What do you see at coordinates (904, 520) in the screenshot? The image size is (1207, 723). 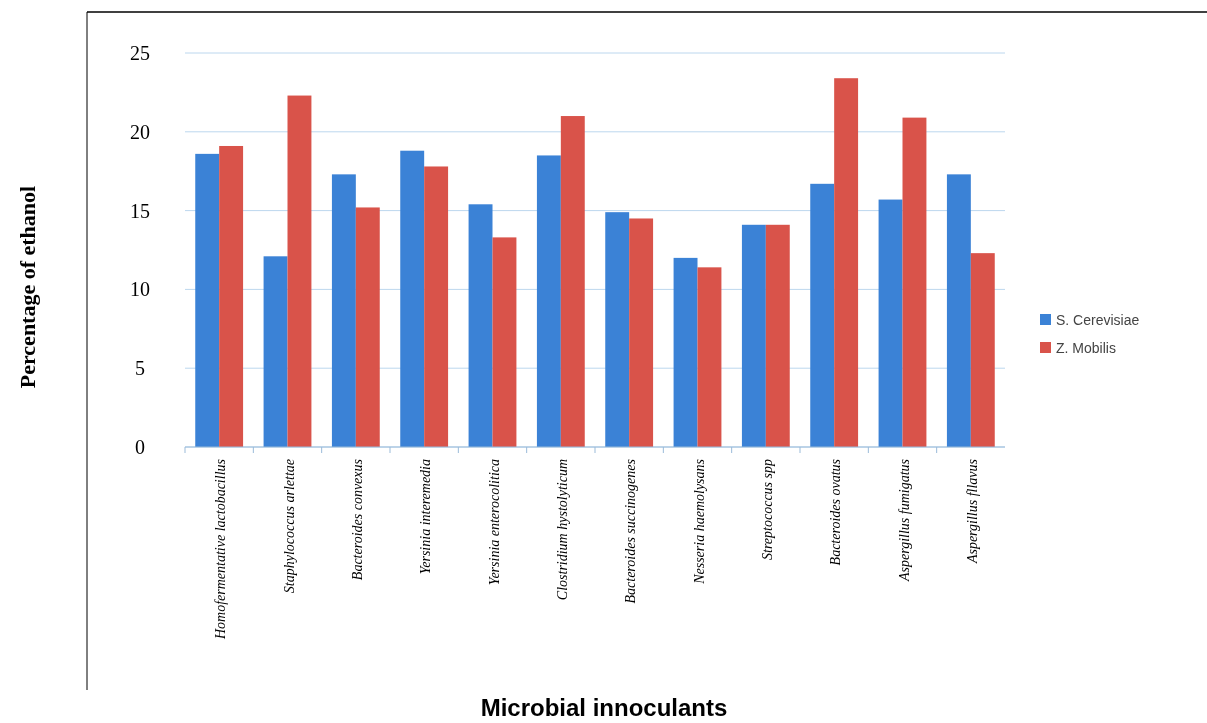 I see `x-tick-label: Aspergillus fumigatus` at bounding box center [904, 520].